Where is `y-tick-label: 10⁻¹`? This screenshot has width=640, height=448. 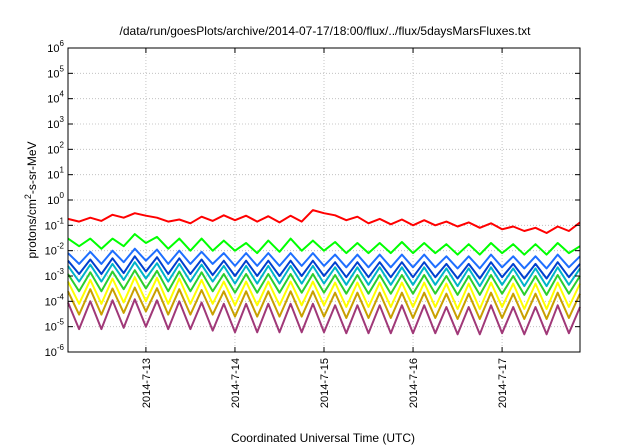 y-tick-label: 10⁻¹ is located at coordinates (55, 224).